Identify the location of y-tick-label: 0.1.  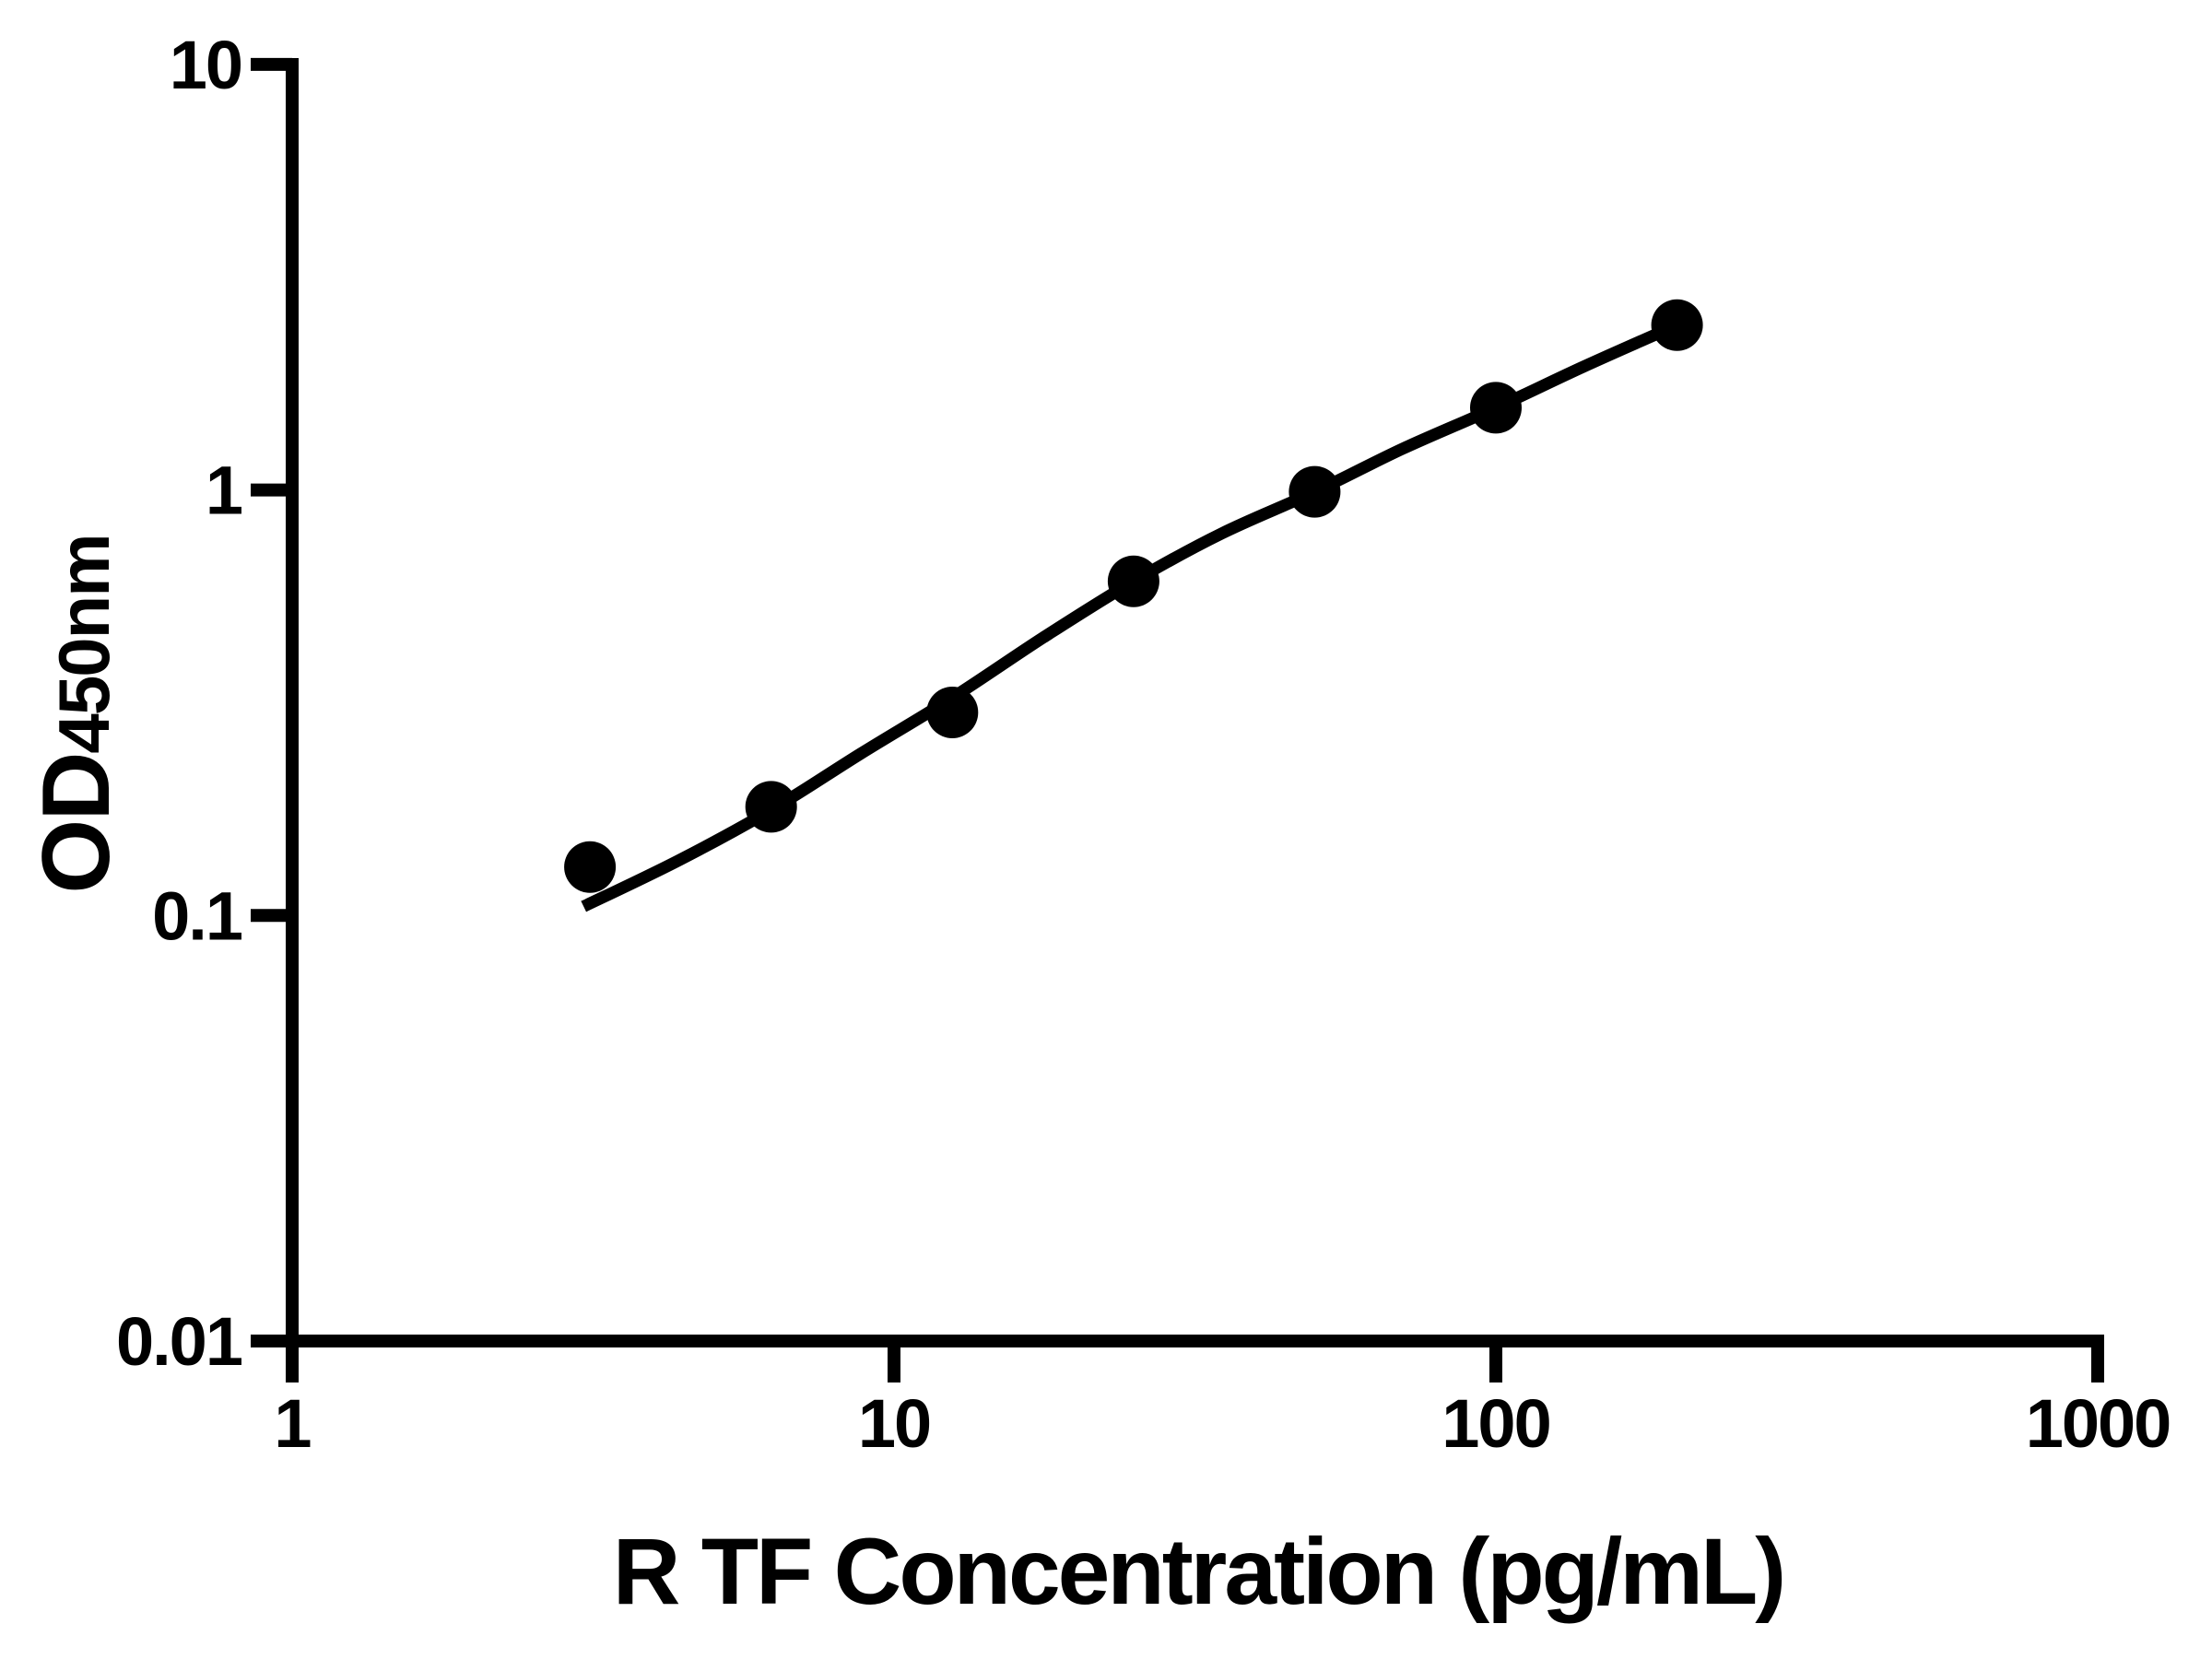
(197, 915).